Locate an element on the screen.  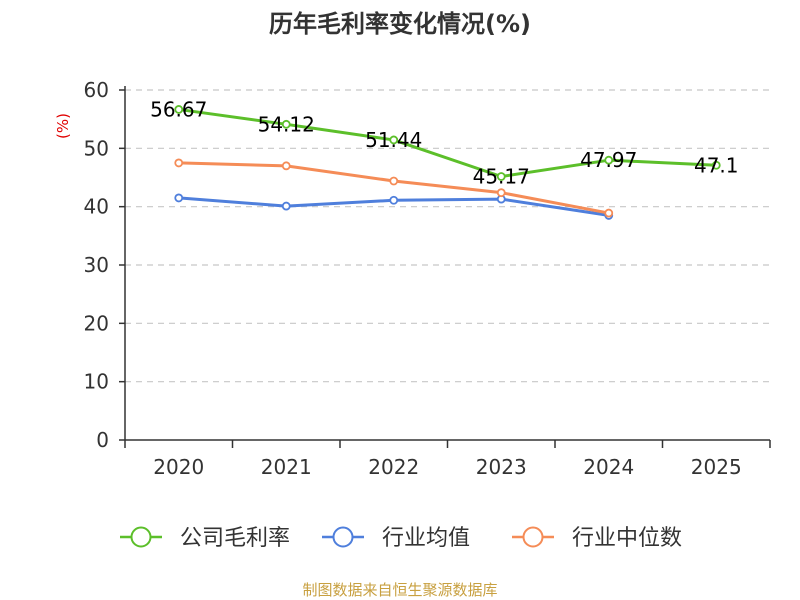
y-tick-label: 10 is located at coordinates (96, 382).